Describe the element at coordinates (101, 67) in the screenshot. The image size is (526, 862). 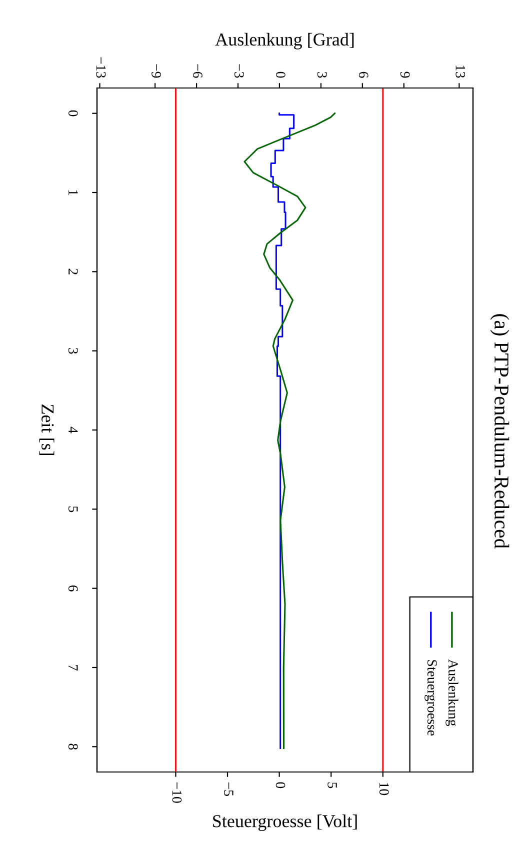
I see `x2-tick-label: −13` at that location.